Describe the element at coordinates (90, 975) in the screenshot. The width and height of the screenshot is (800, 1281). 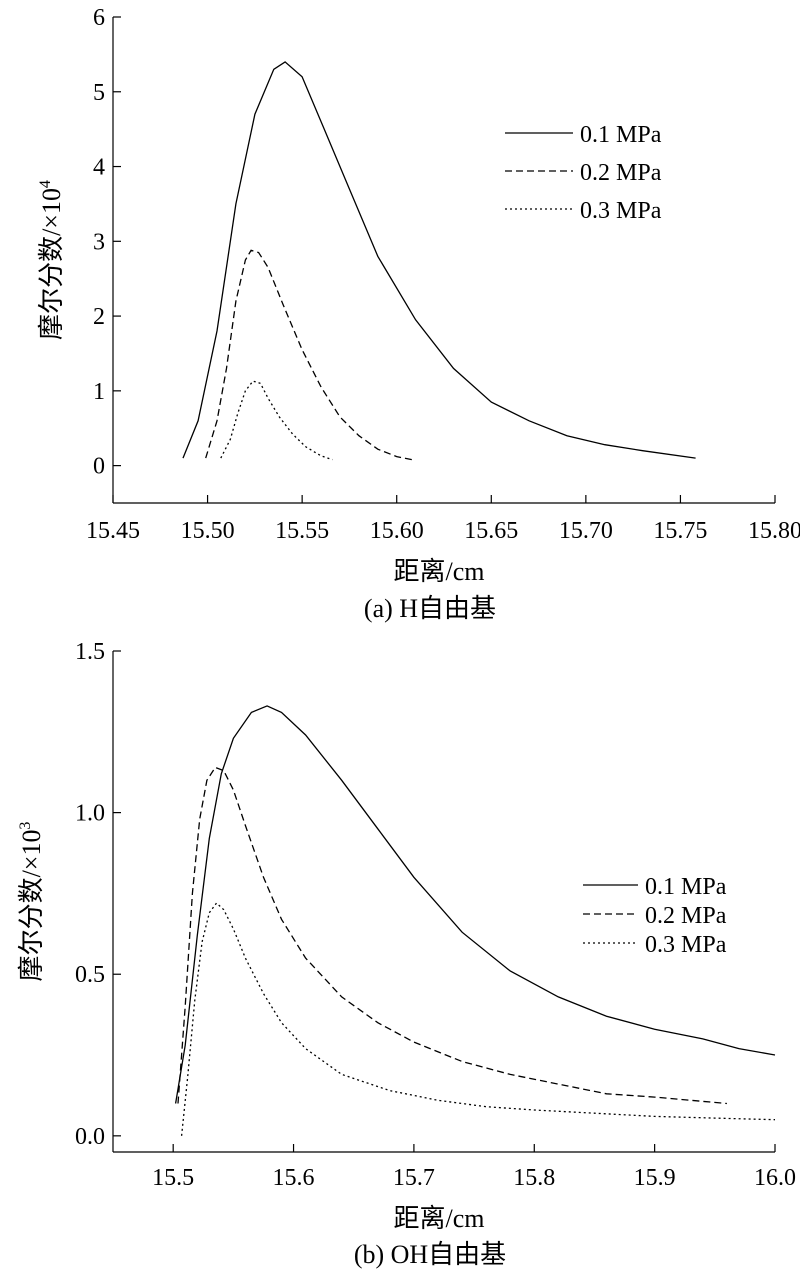
I see `chart-oh-y-tick-label: 0.5` at that location.